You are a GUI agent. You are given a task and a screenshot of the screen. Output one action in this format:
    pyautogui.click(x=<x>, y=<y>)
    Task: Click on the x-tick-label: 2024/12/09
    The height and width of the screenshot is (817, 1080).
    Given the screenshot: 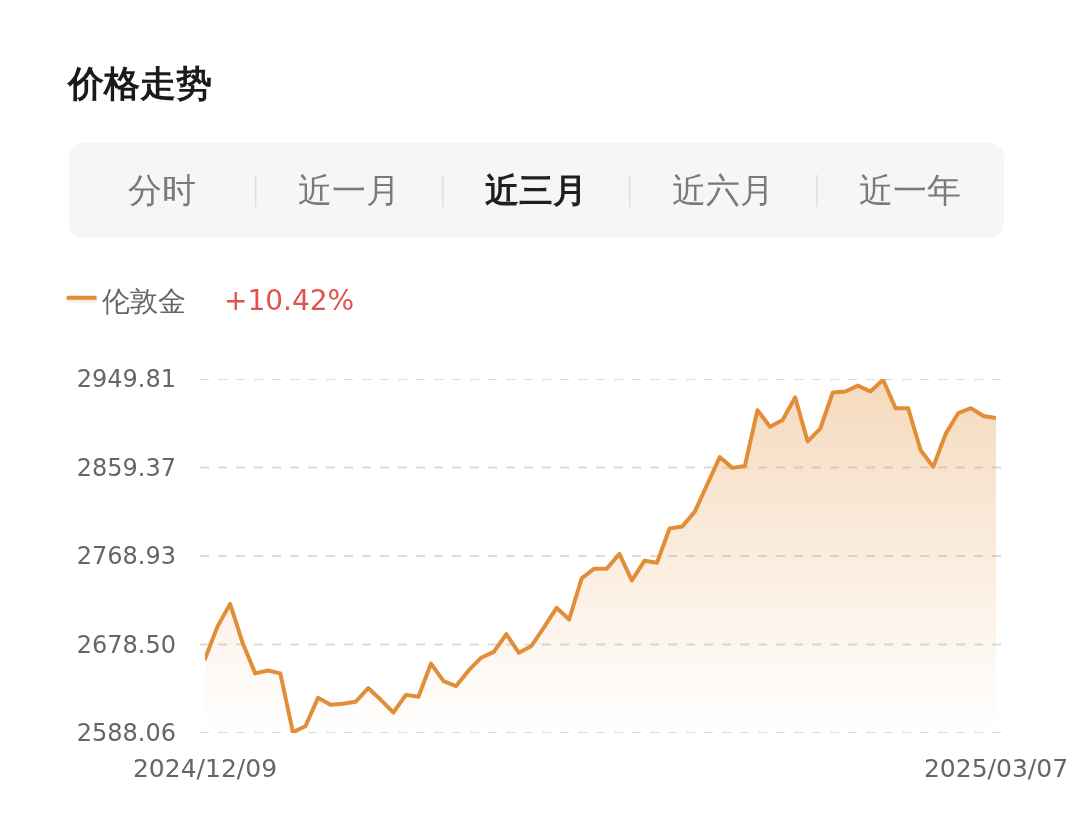 What is the action you would take?
    pyautogui.click(x=205, y=768)
    